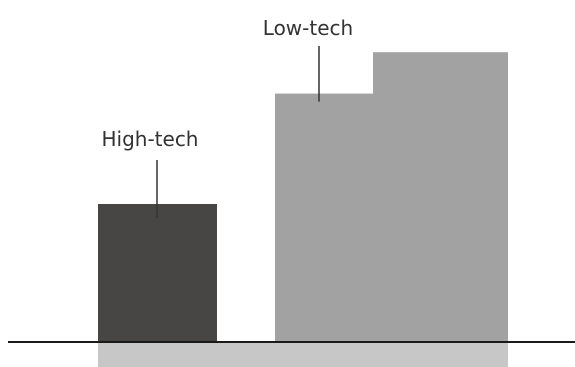  Describe the element at coordinates (324, 217) in the screenshot. I see `bar-low-tech-left` at that location.